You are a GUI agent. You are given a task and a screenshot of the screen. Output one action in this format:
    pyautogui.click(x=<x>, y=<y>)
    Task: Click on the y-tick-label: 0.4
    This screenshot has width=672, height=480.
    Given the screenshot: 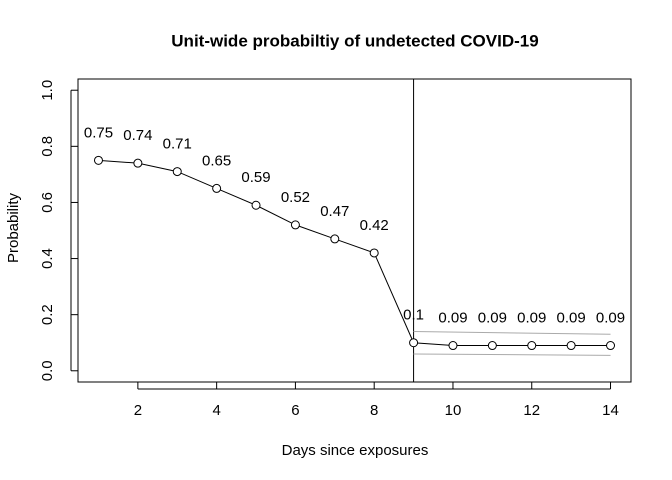 What is the action you would take?
    pyautogui.click(x=47, y=258)
    